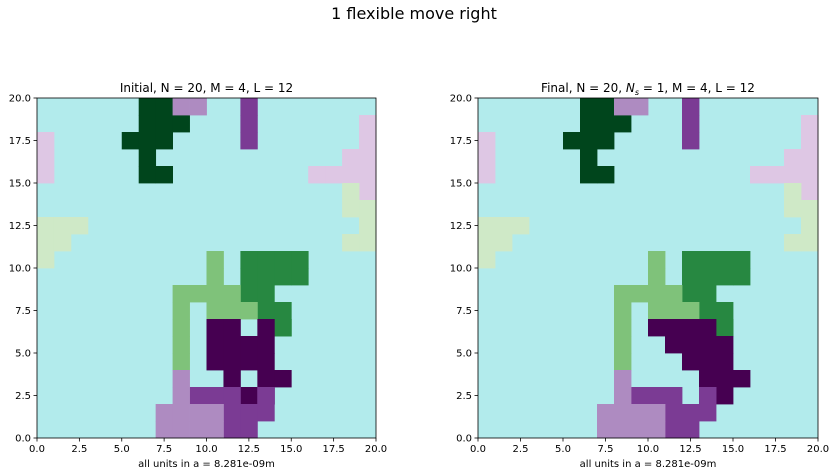 The height and width of the screenshot is (476, 836). I want to click on x-tick-label: 20.0, so click(818, 449).